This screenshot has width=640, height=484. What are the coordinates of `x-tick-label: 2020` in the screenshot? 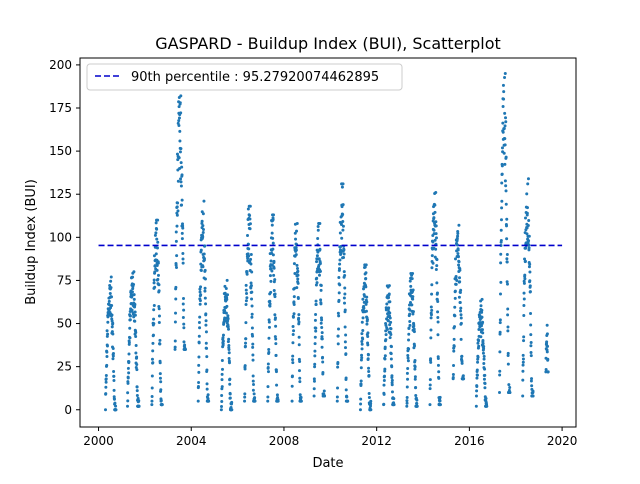 It's located at (562, 441).